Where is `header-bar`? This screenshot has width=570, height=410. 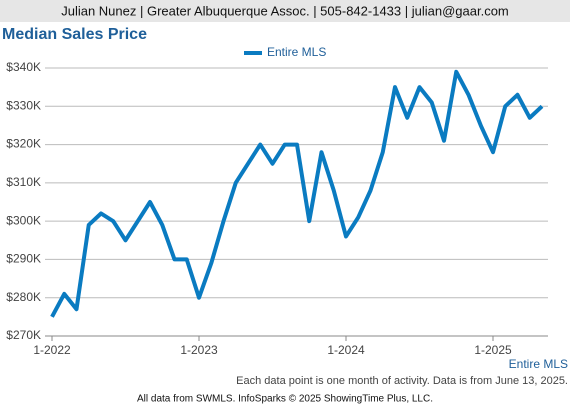 header-bar is located at coordinates (285, 11).